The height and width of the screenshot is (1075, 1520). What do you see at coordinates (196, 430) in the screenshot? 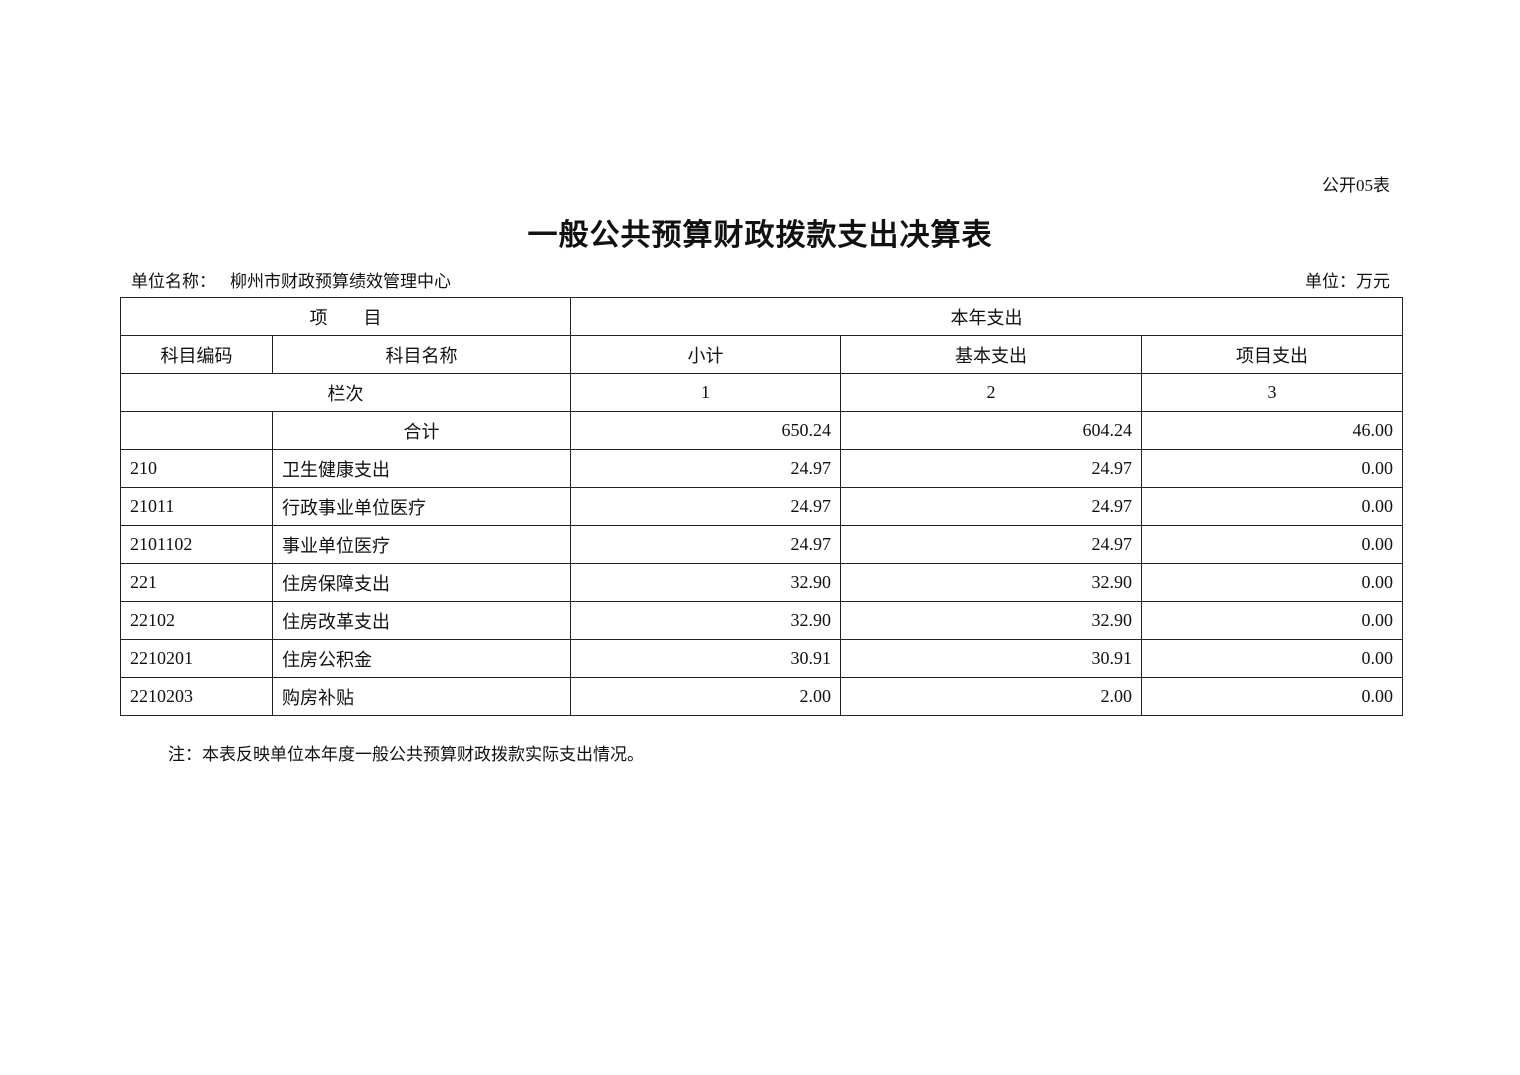
I see `total-code` at bounding box center [196, 430].